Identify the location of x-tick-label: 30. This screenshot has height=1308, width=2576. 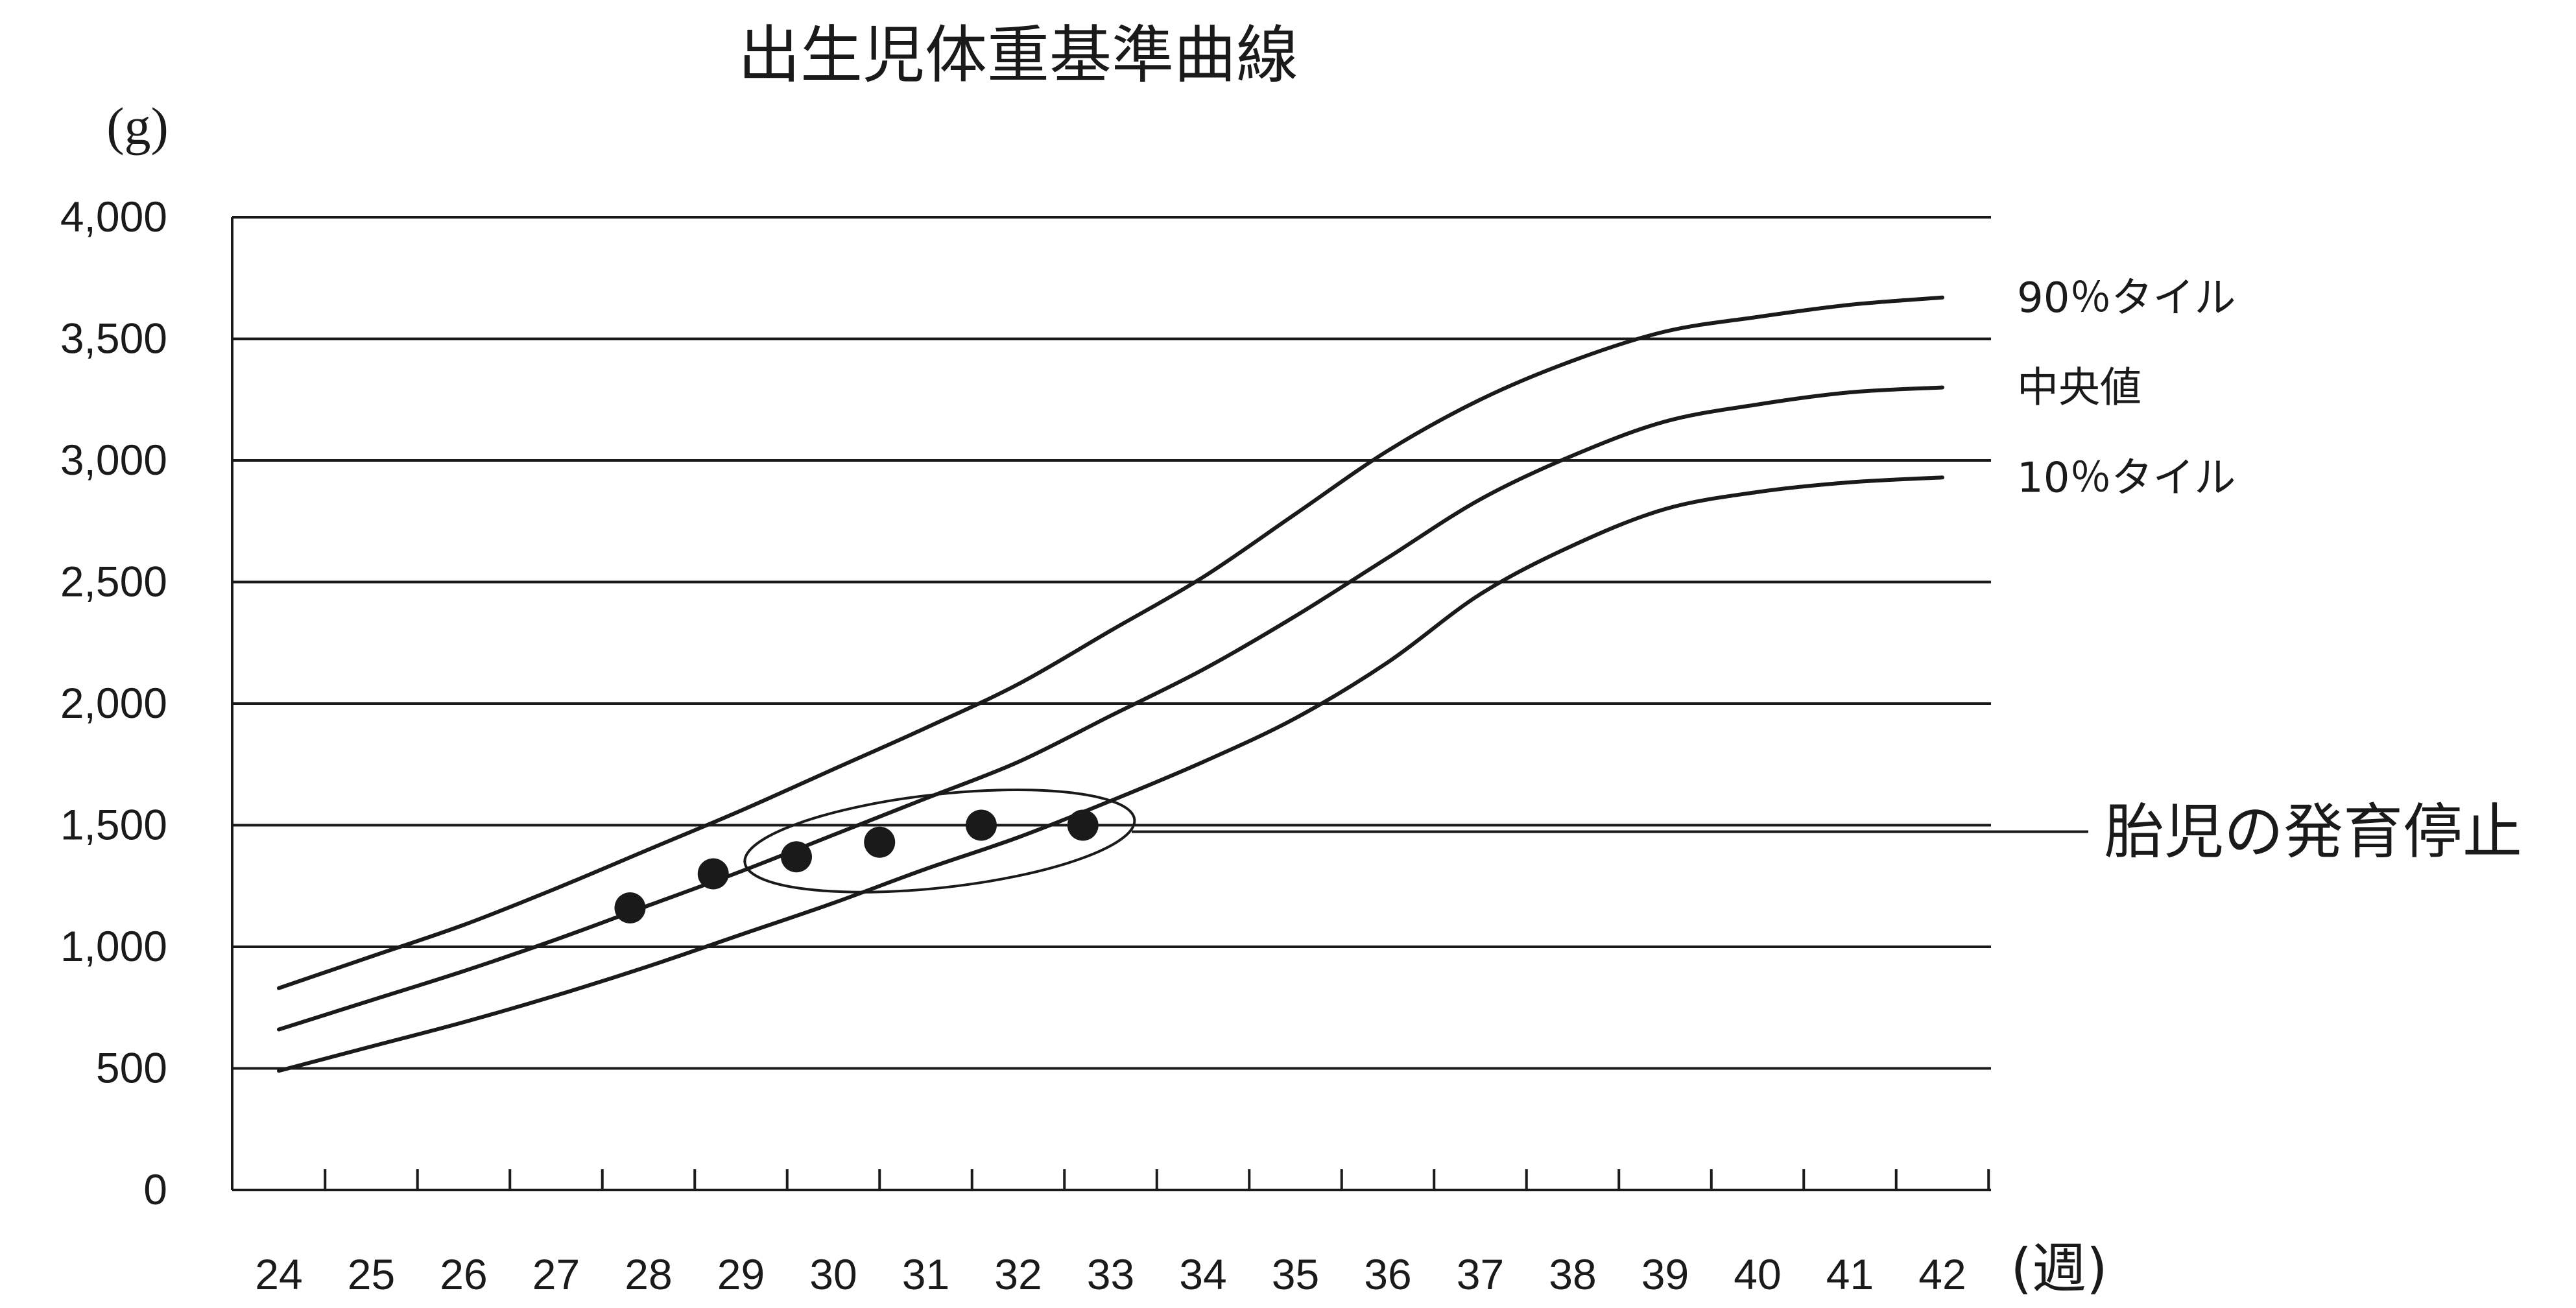
(833, 1274).